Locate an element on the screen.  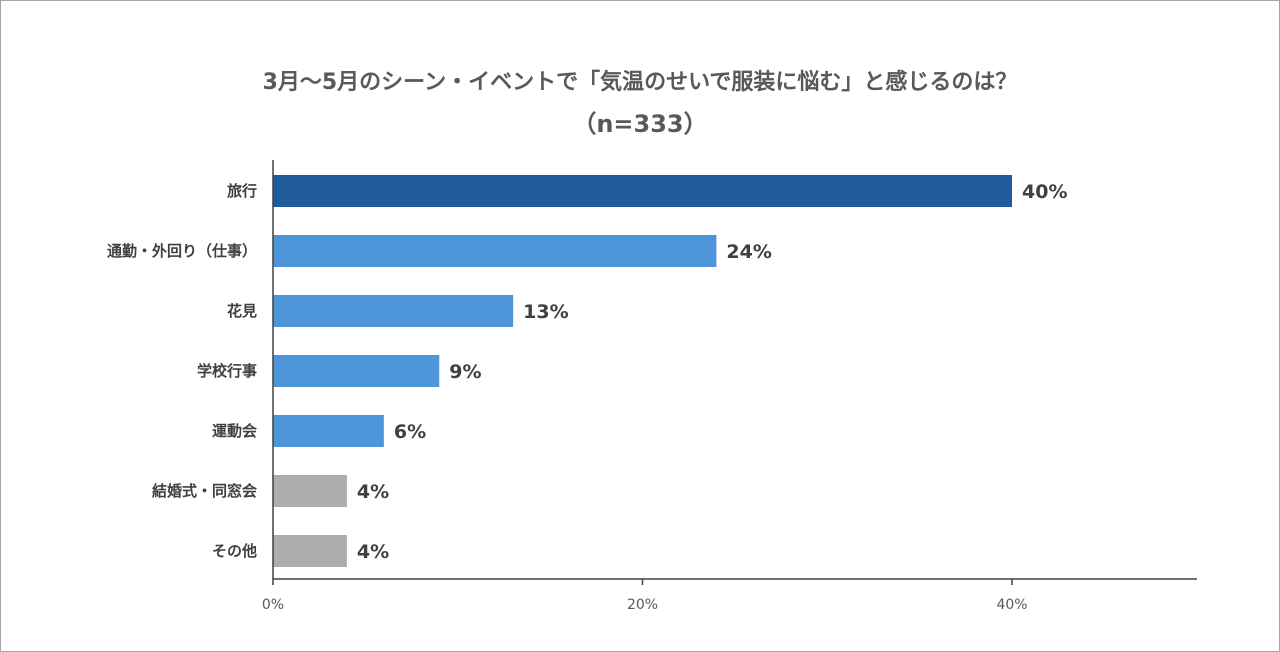
data-label: 6% is located at coordinates (410, 432).